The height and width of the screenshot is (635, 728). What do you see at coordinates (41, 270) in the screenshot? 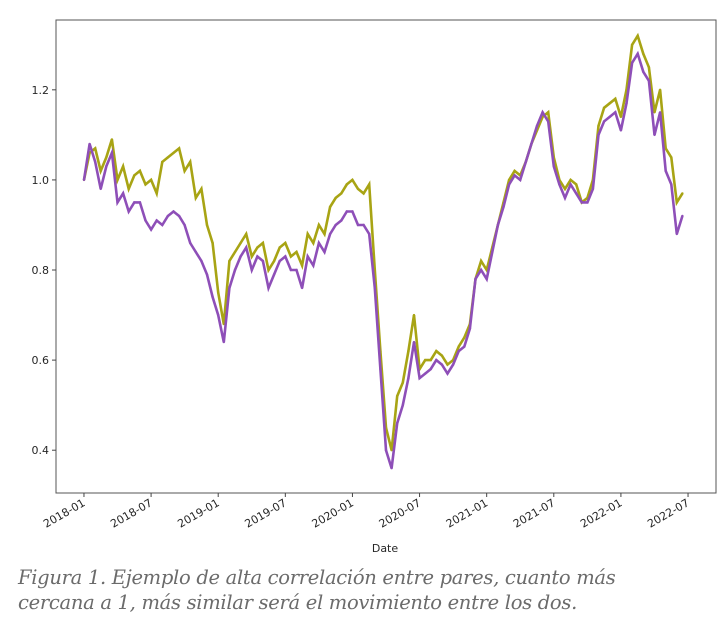
I see `y-tick-label: 0.8` at bounding box center [41, 270].